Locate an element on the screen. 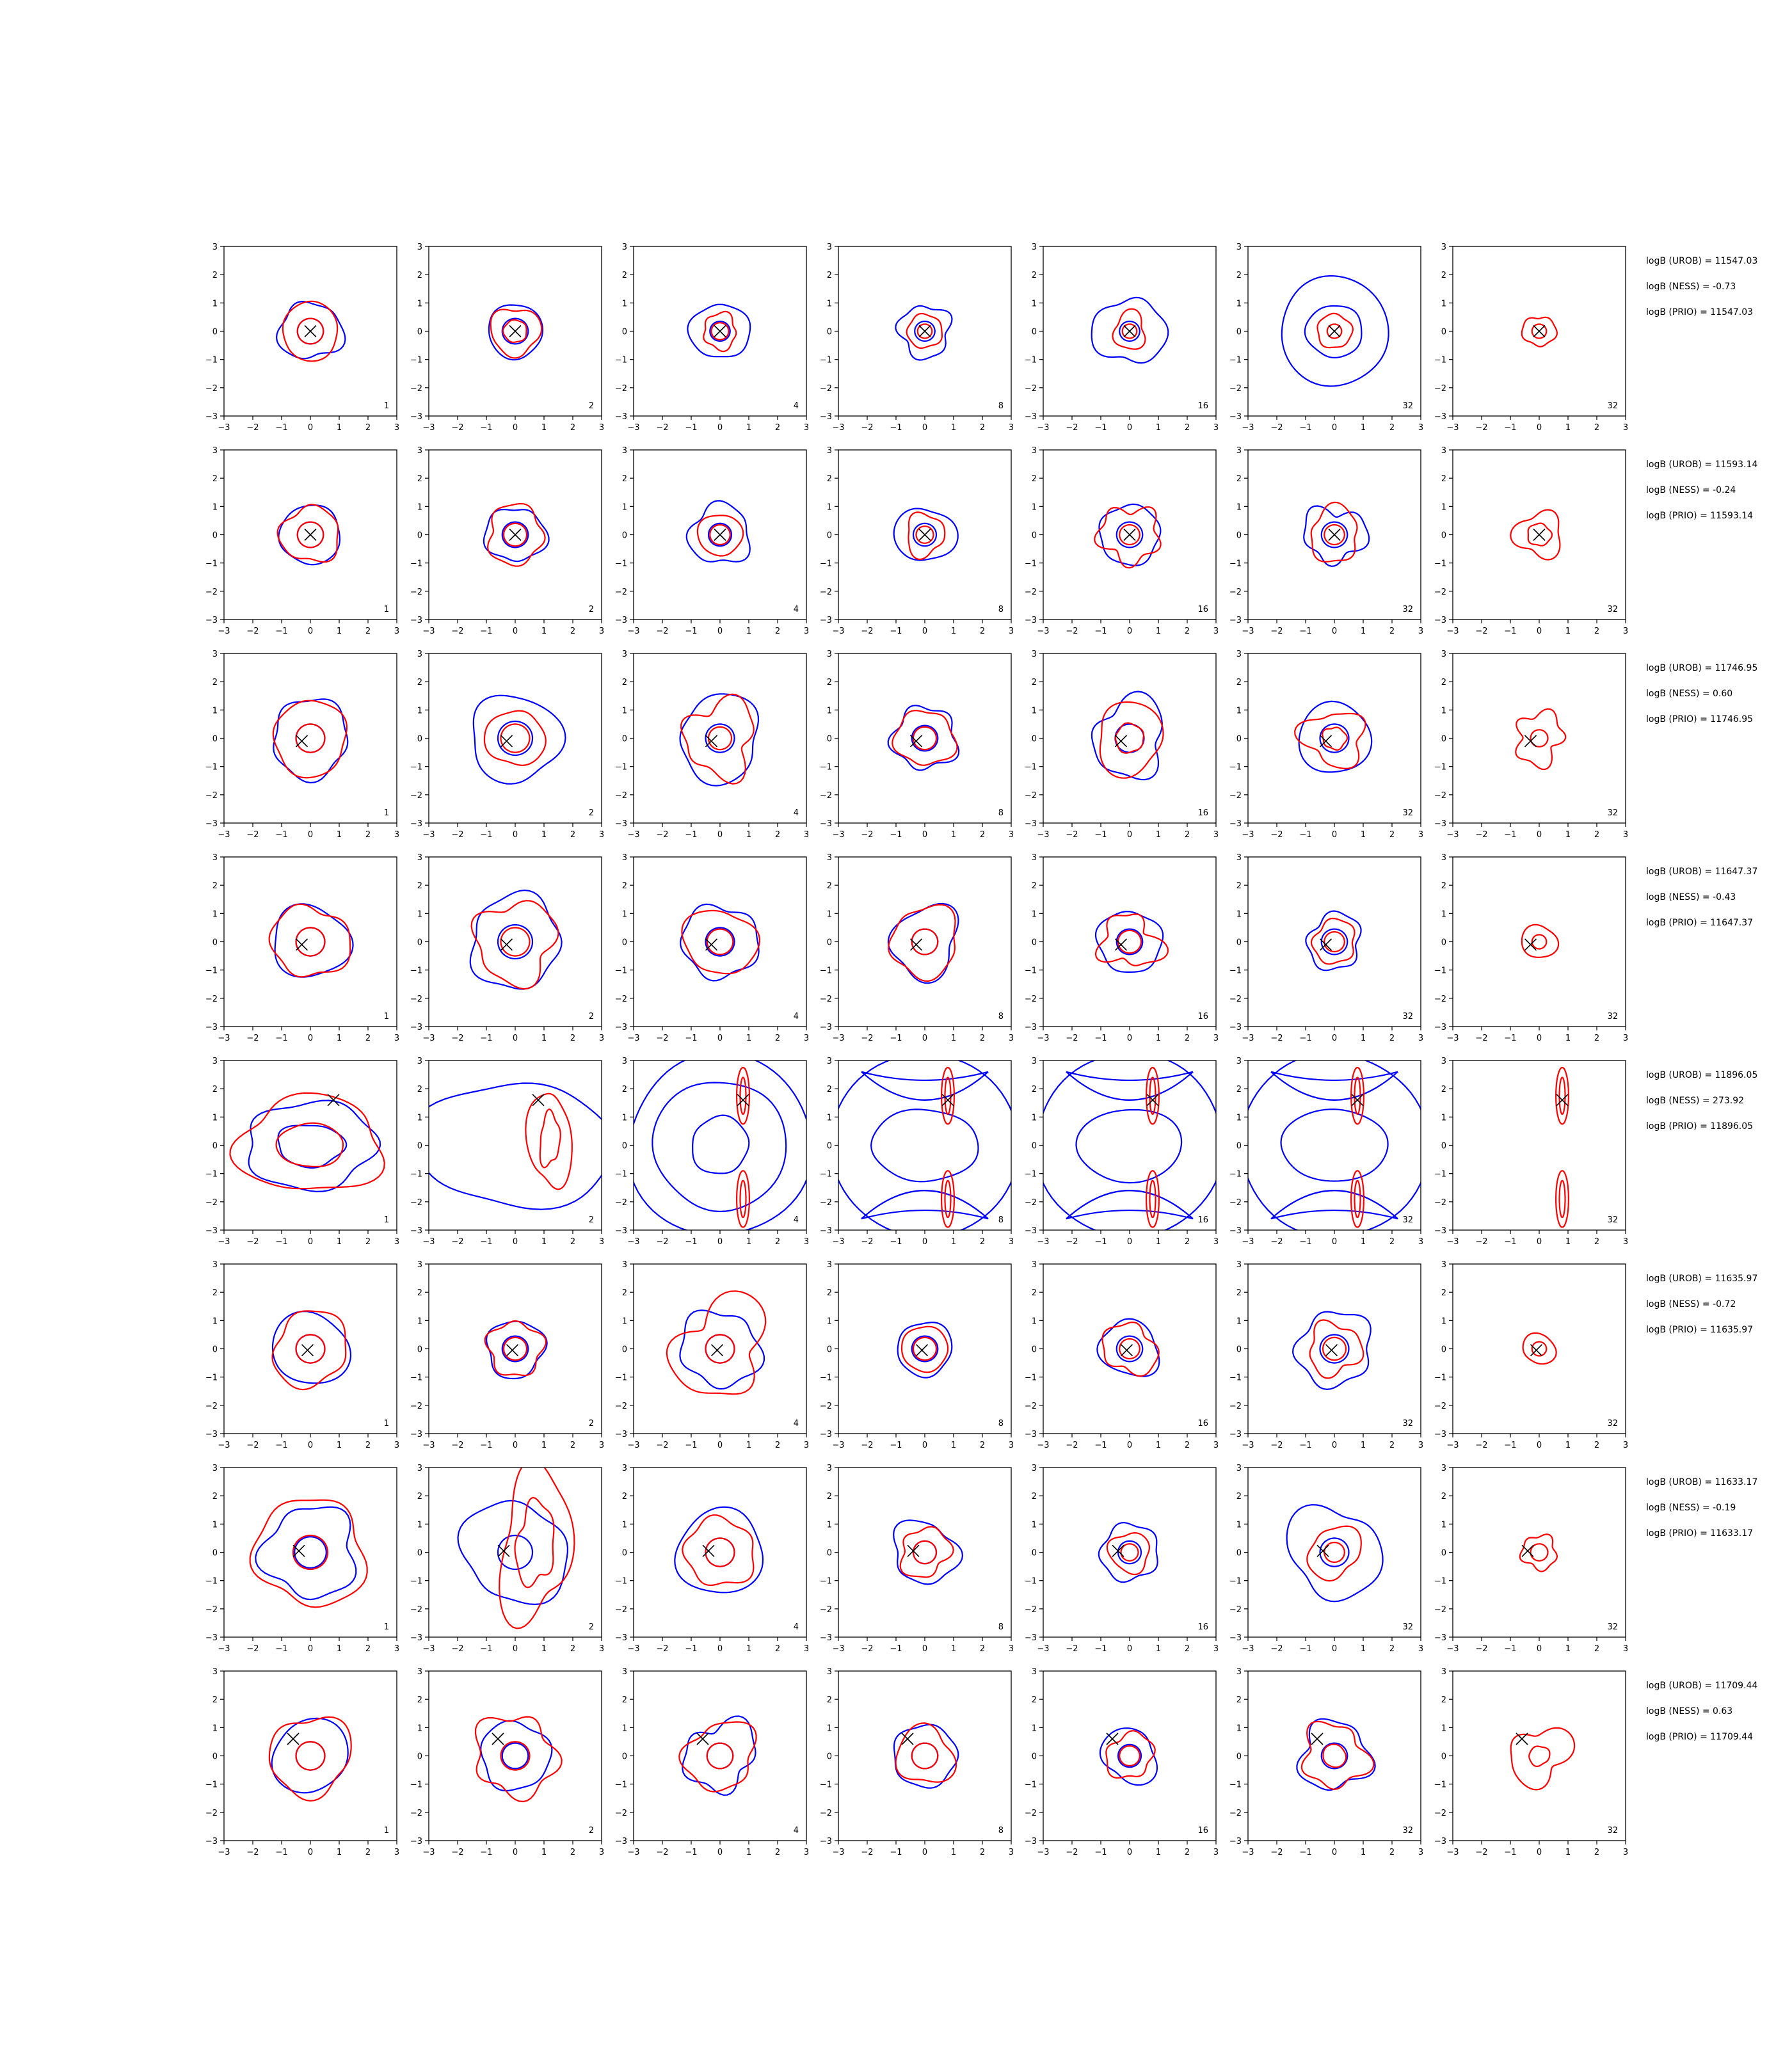  y-tick-label: 1 is located at coordinates (829, 1728).